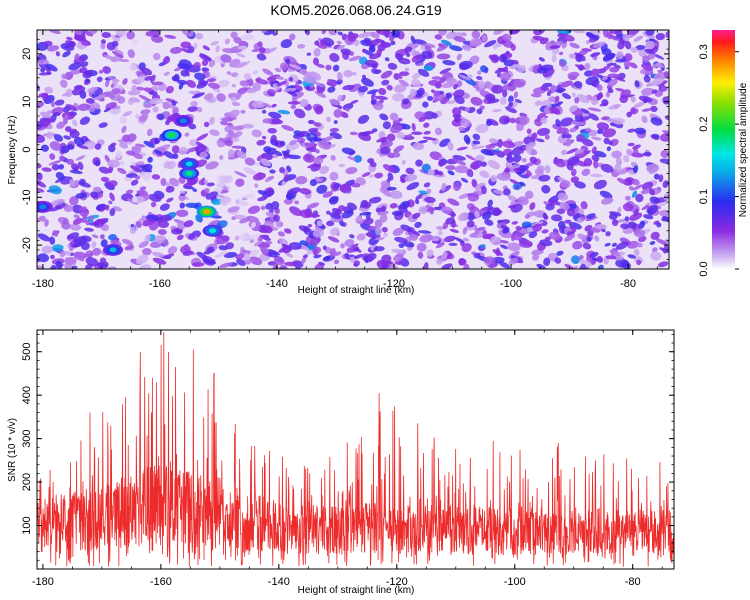 The height and width of the screenshot is (600, 750). I want to click on x-tick-label: -160, so click(160, 284).